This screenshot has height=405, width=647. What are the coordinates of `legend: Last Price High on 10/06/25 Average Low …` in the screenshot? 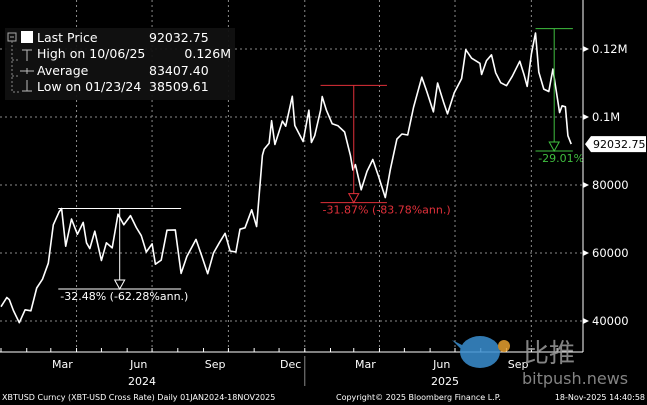 It's located at (120, 64).